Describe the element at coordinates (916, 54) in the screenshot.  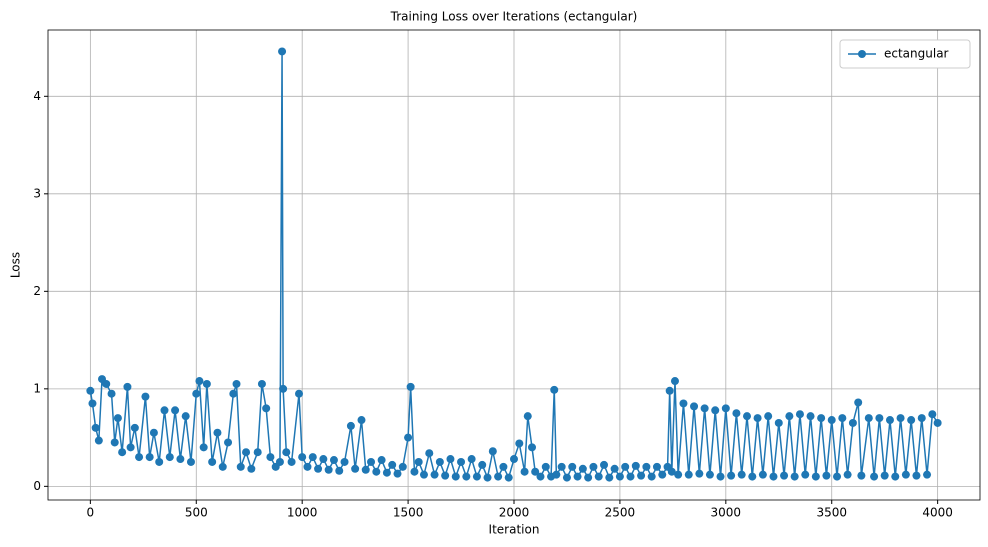
I see `legend-label: ectangular` at that location.